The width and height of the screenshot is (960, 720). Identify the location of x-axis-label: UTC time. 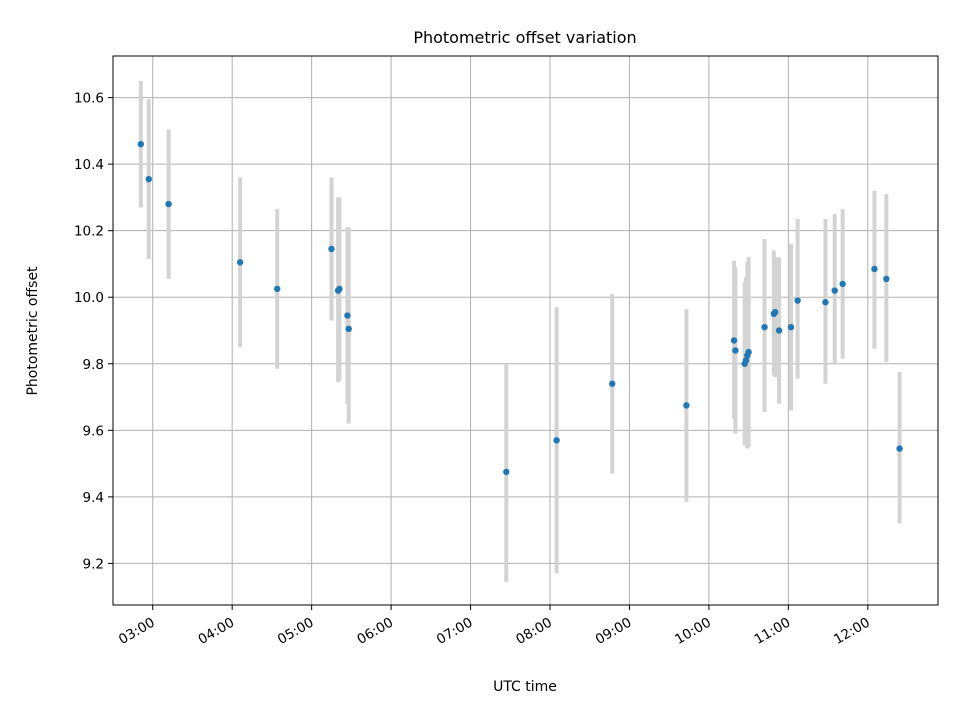
(525, 687).